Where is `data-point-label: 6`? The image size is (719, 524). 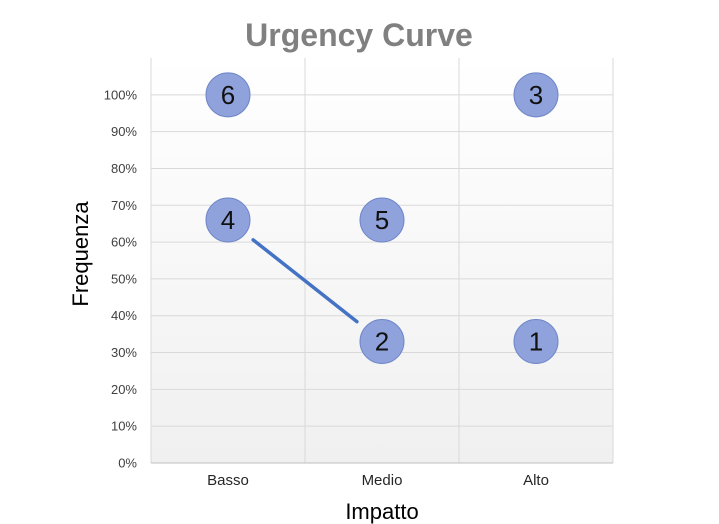 data-point-label: 6 is located at coordinates (228, 95).